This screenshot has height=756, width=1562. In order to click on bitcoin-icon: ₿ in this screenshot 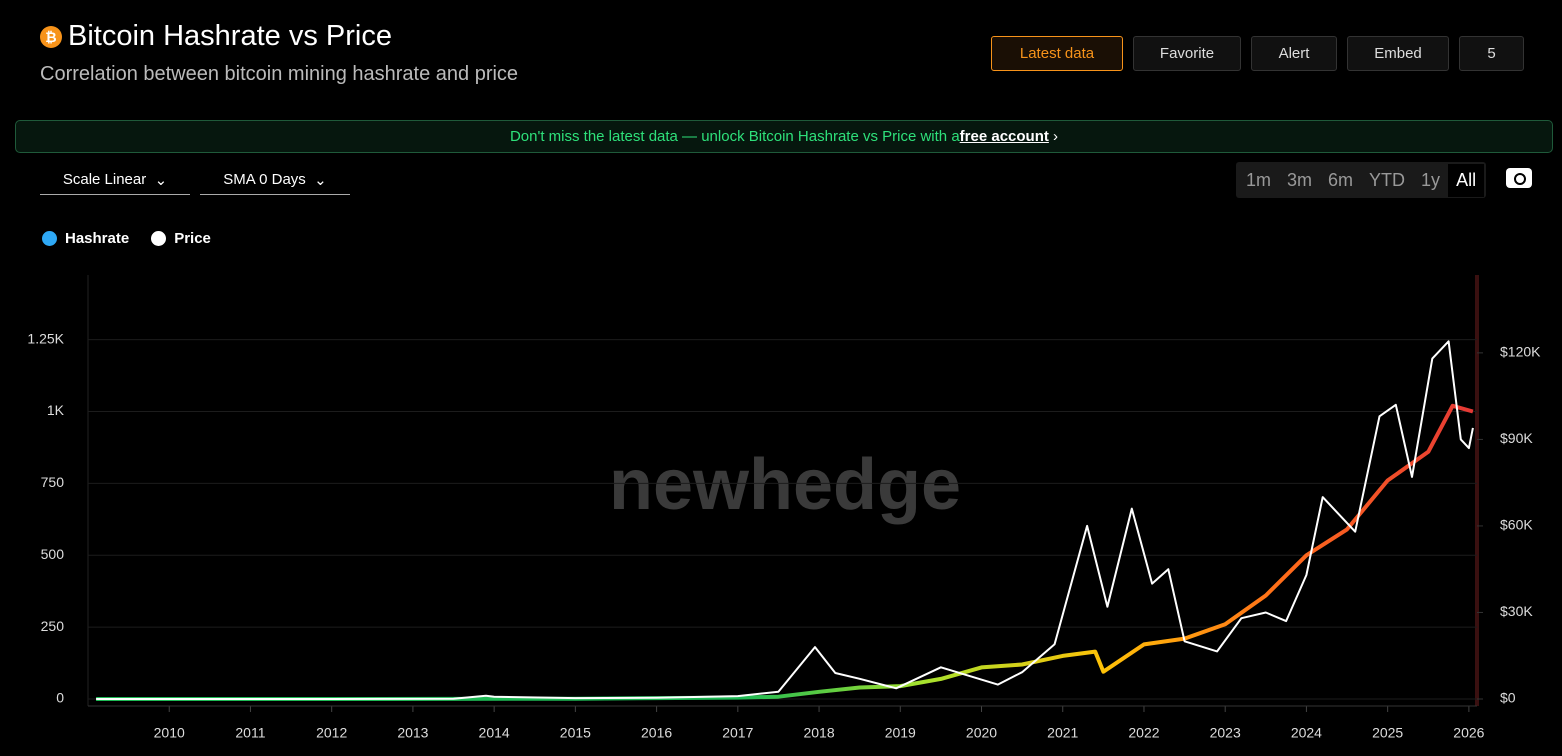, I will do `click(51, 37)`.